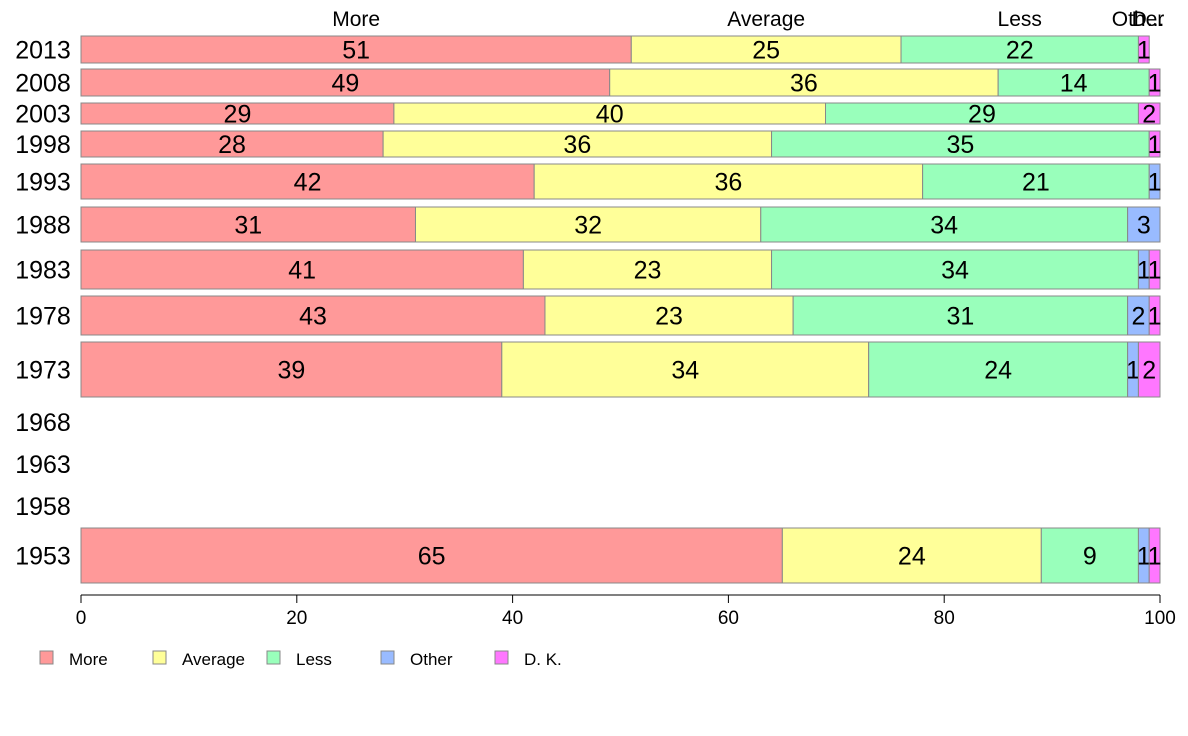 Image resolution: width=1188 pixels, height=736 pixels. What do you see at coordinates (501, 657) in the screenshot?
I see `legend-swatch-d-k` at bounding box center [501, 657].